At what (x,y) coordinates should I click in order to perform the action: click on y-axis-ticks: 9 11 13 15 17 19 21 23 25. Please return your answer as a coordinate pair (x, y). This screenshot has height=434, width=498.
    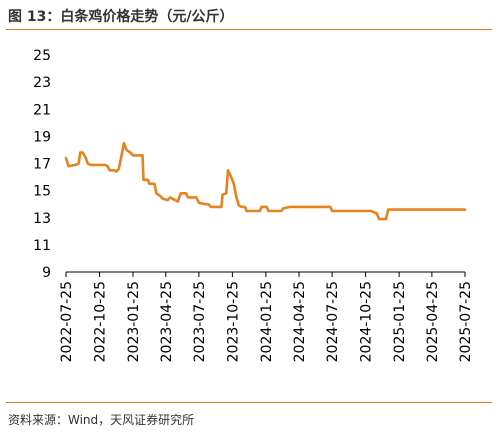
    Looking at the image, I should click on (42, 164).